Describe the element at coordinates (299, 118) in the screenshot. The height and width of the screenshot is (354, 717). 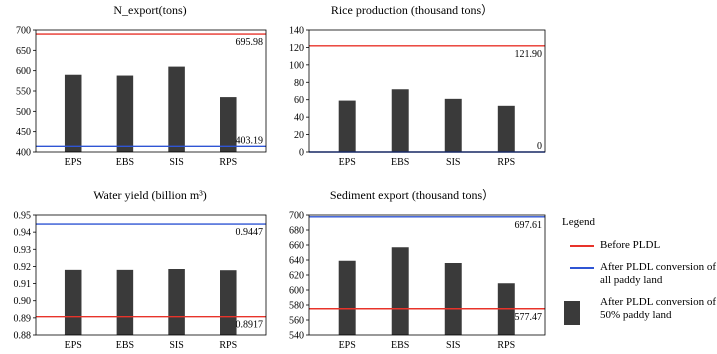
I see `y-tick-label: 40` at that location.